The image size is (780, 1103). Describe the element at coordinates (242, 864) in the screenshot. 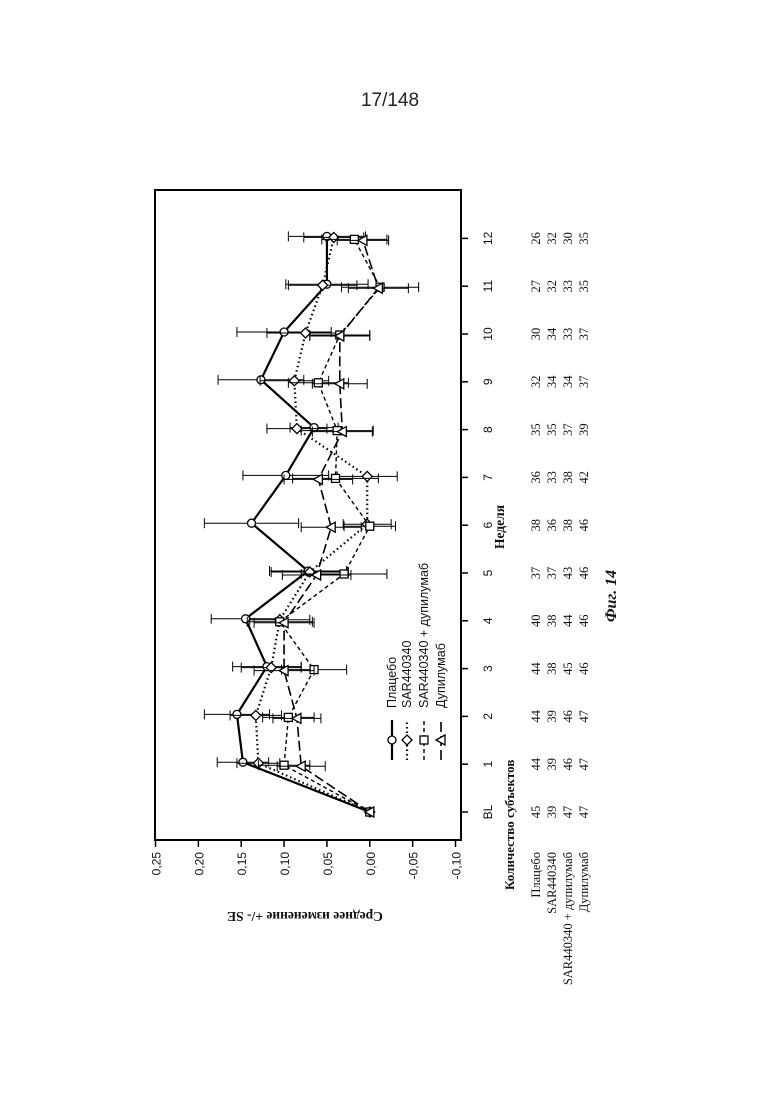

I see `y-tick-label: 0,15` at that location.